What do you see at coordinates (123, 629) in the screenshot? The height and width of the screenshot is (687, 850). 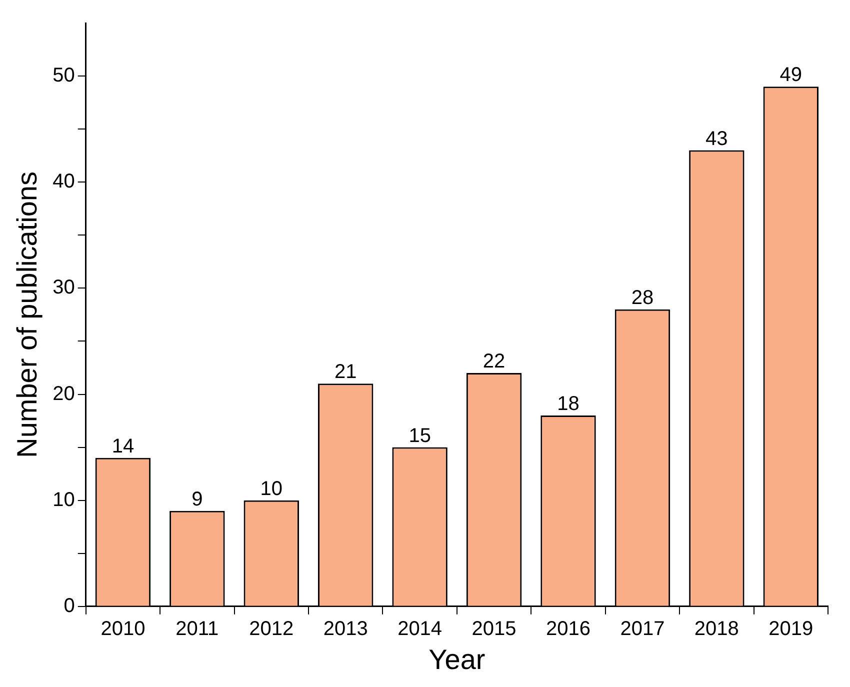 I see `x-tick-label: 2010` at bounding box center [123, 629].